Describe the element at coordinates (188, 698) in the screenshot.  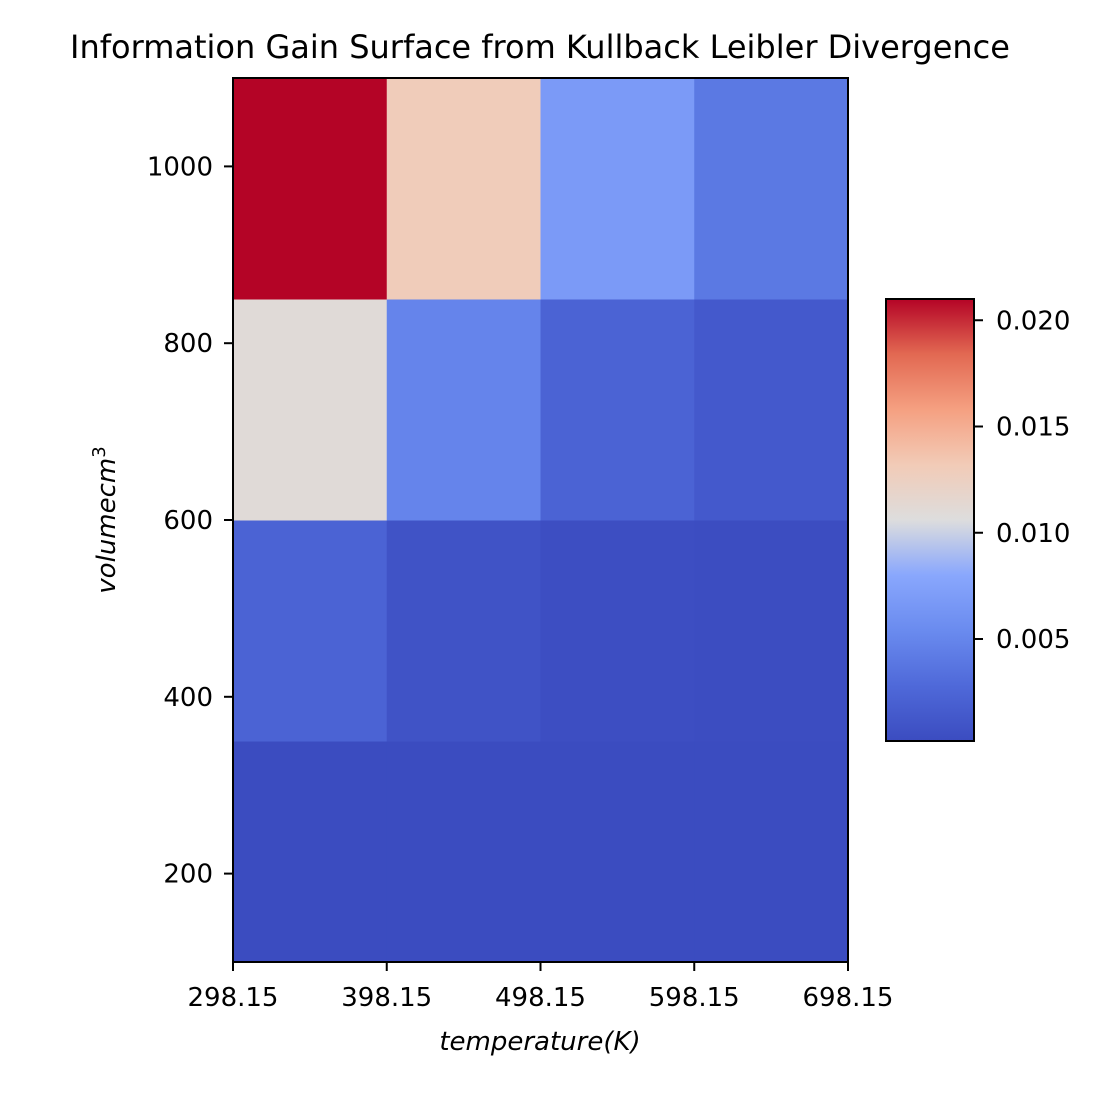
I see `y-tick-label: 400` at that location.